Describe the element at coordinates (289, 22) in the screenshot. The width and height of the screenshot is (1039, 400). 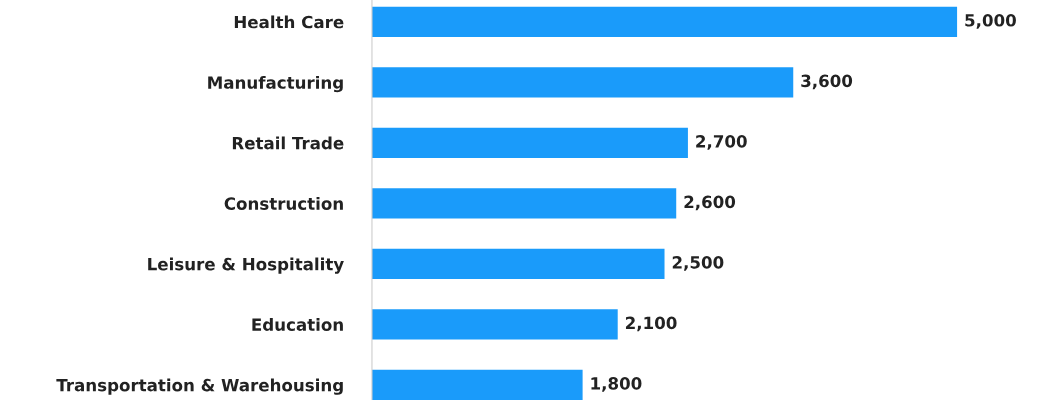
I see `y-tick-label: Health Care` at that location.